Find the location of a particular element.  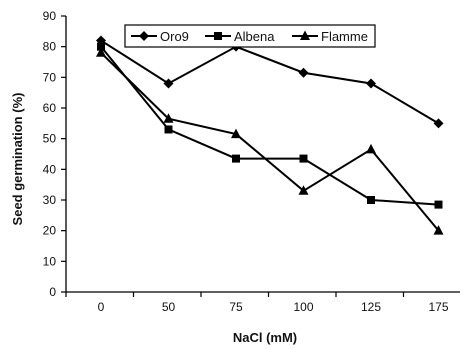

y-tick-label: 40 is located at coordinates (50, 169).